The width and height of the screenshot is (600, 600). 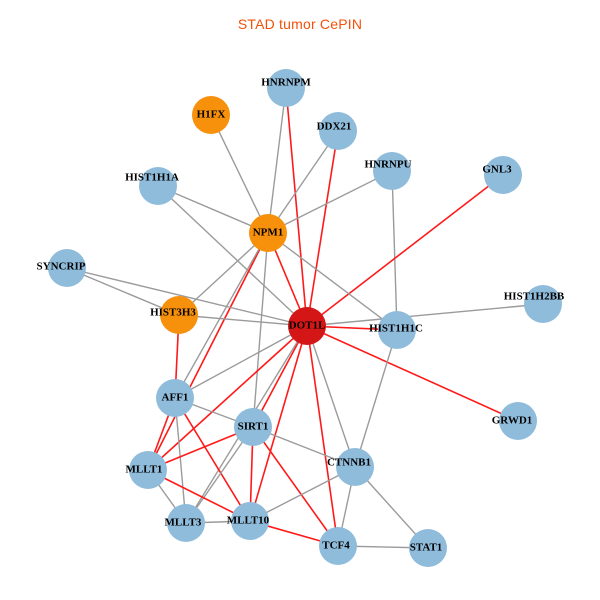 What do you see at coordinates (334, 127) in the screenshot?
I see `node-label-ddx21: DDX21` at bounding box center [334, 127].